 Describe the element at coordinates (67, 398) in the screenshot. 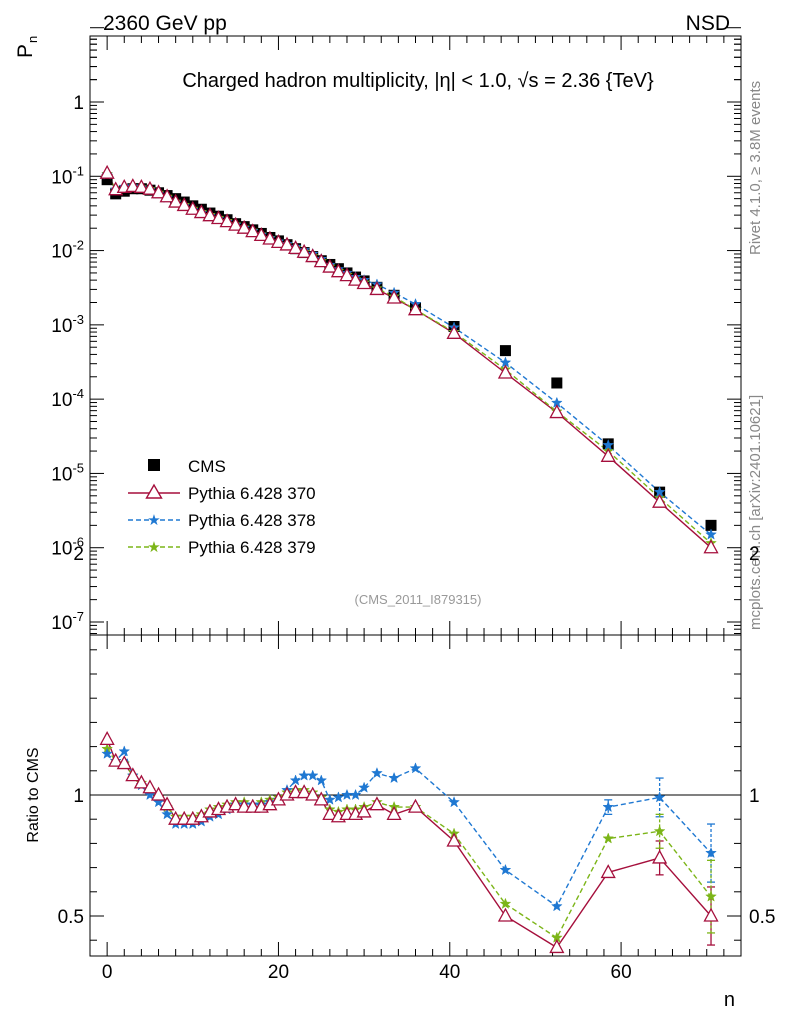

I see `top-y-tick-label: 10⁻⁴` at that location.